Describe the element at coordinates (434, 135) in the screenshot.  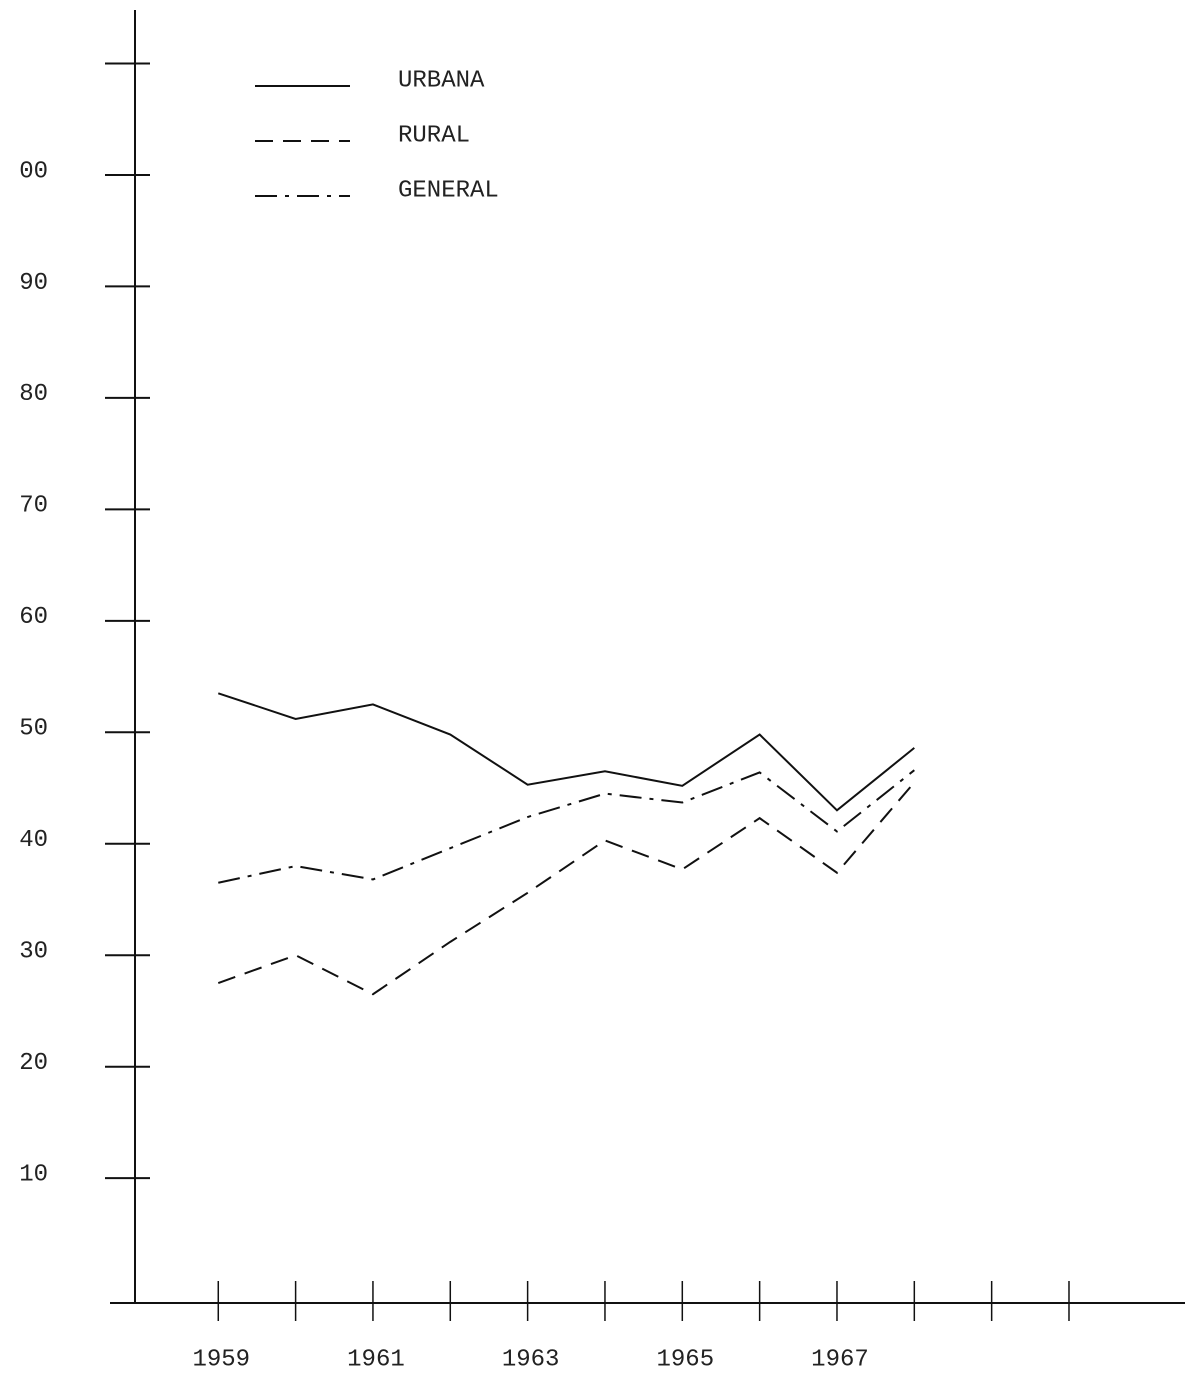
I see `legend-label: RURAL` at that location.